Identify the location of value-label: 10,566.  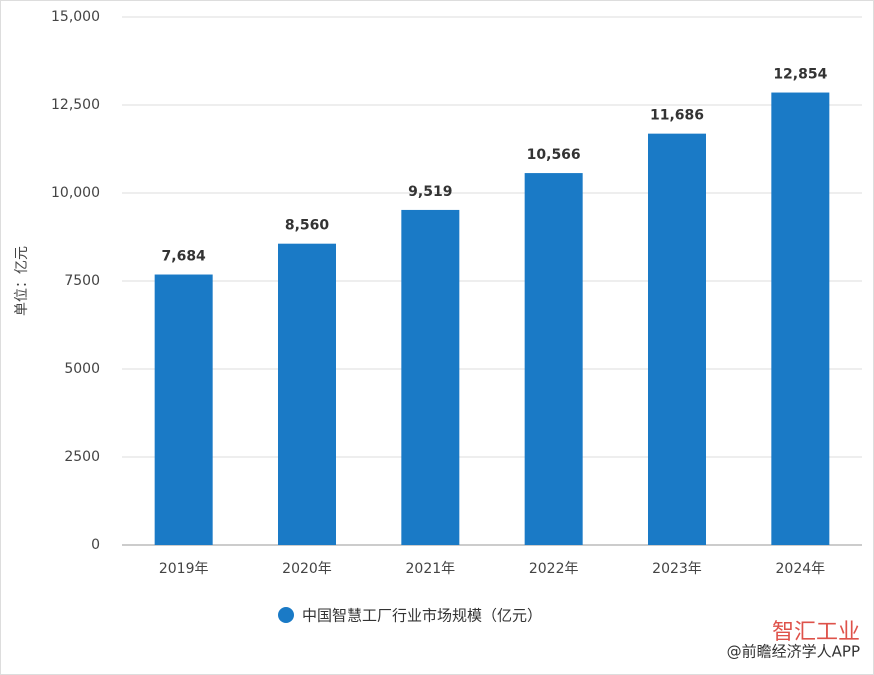
(554, 155).